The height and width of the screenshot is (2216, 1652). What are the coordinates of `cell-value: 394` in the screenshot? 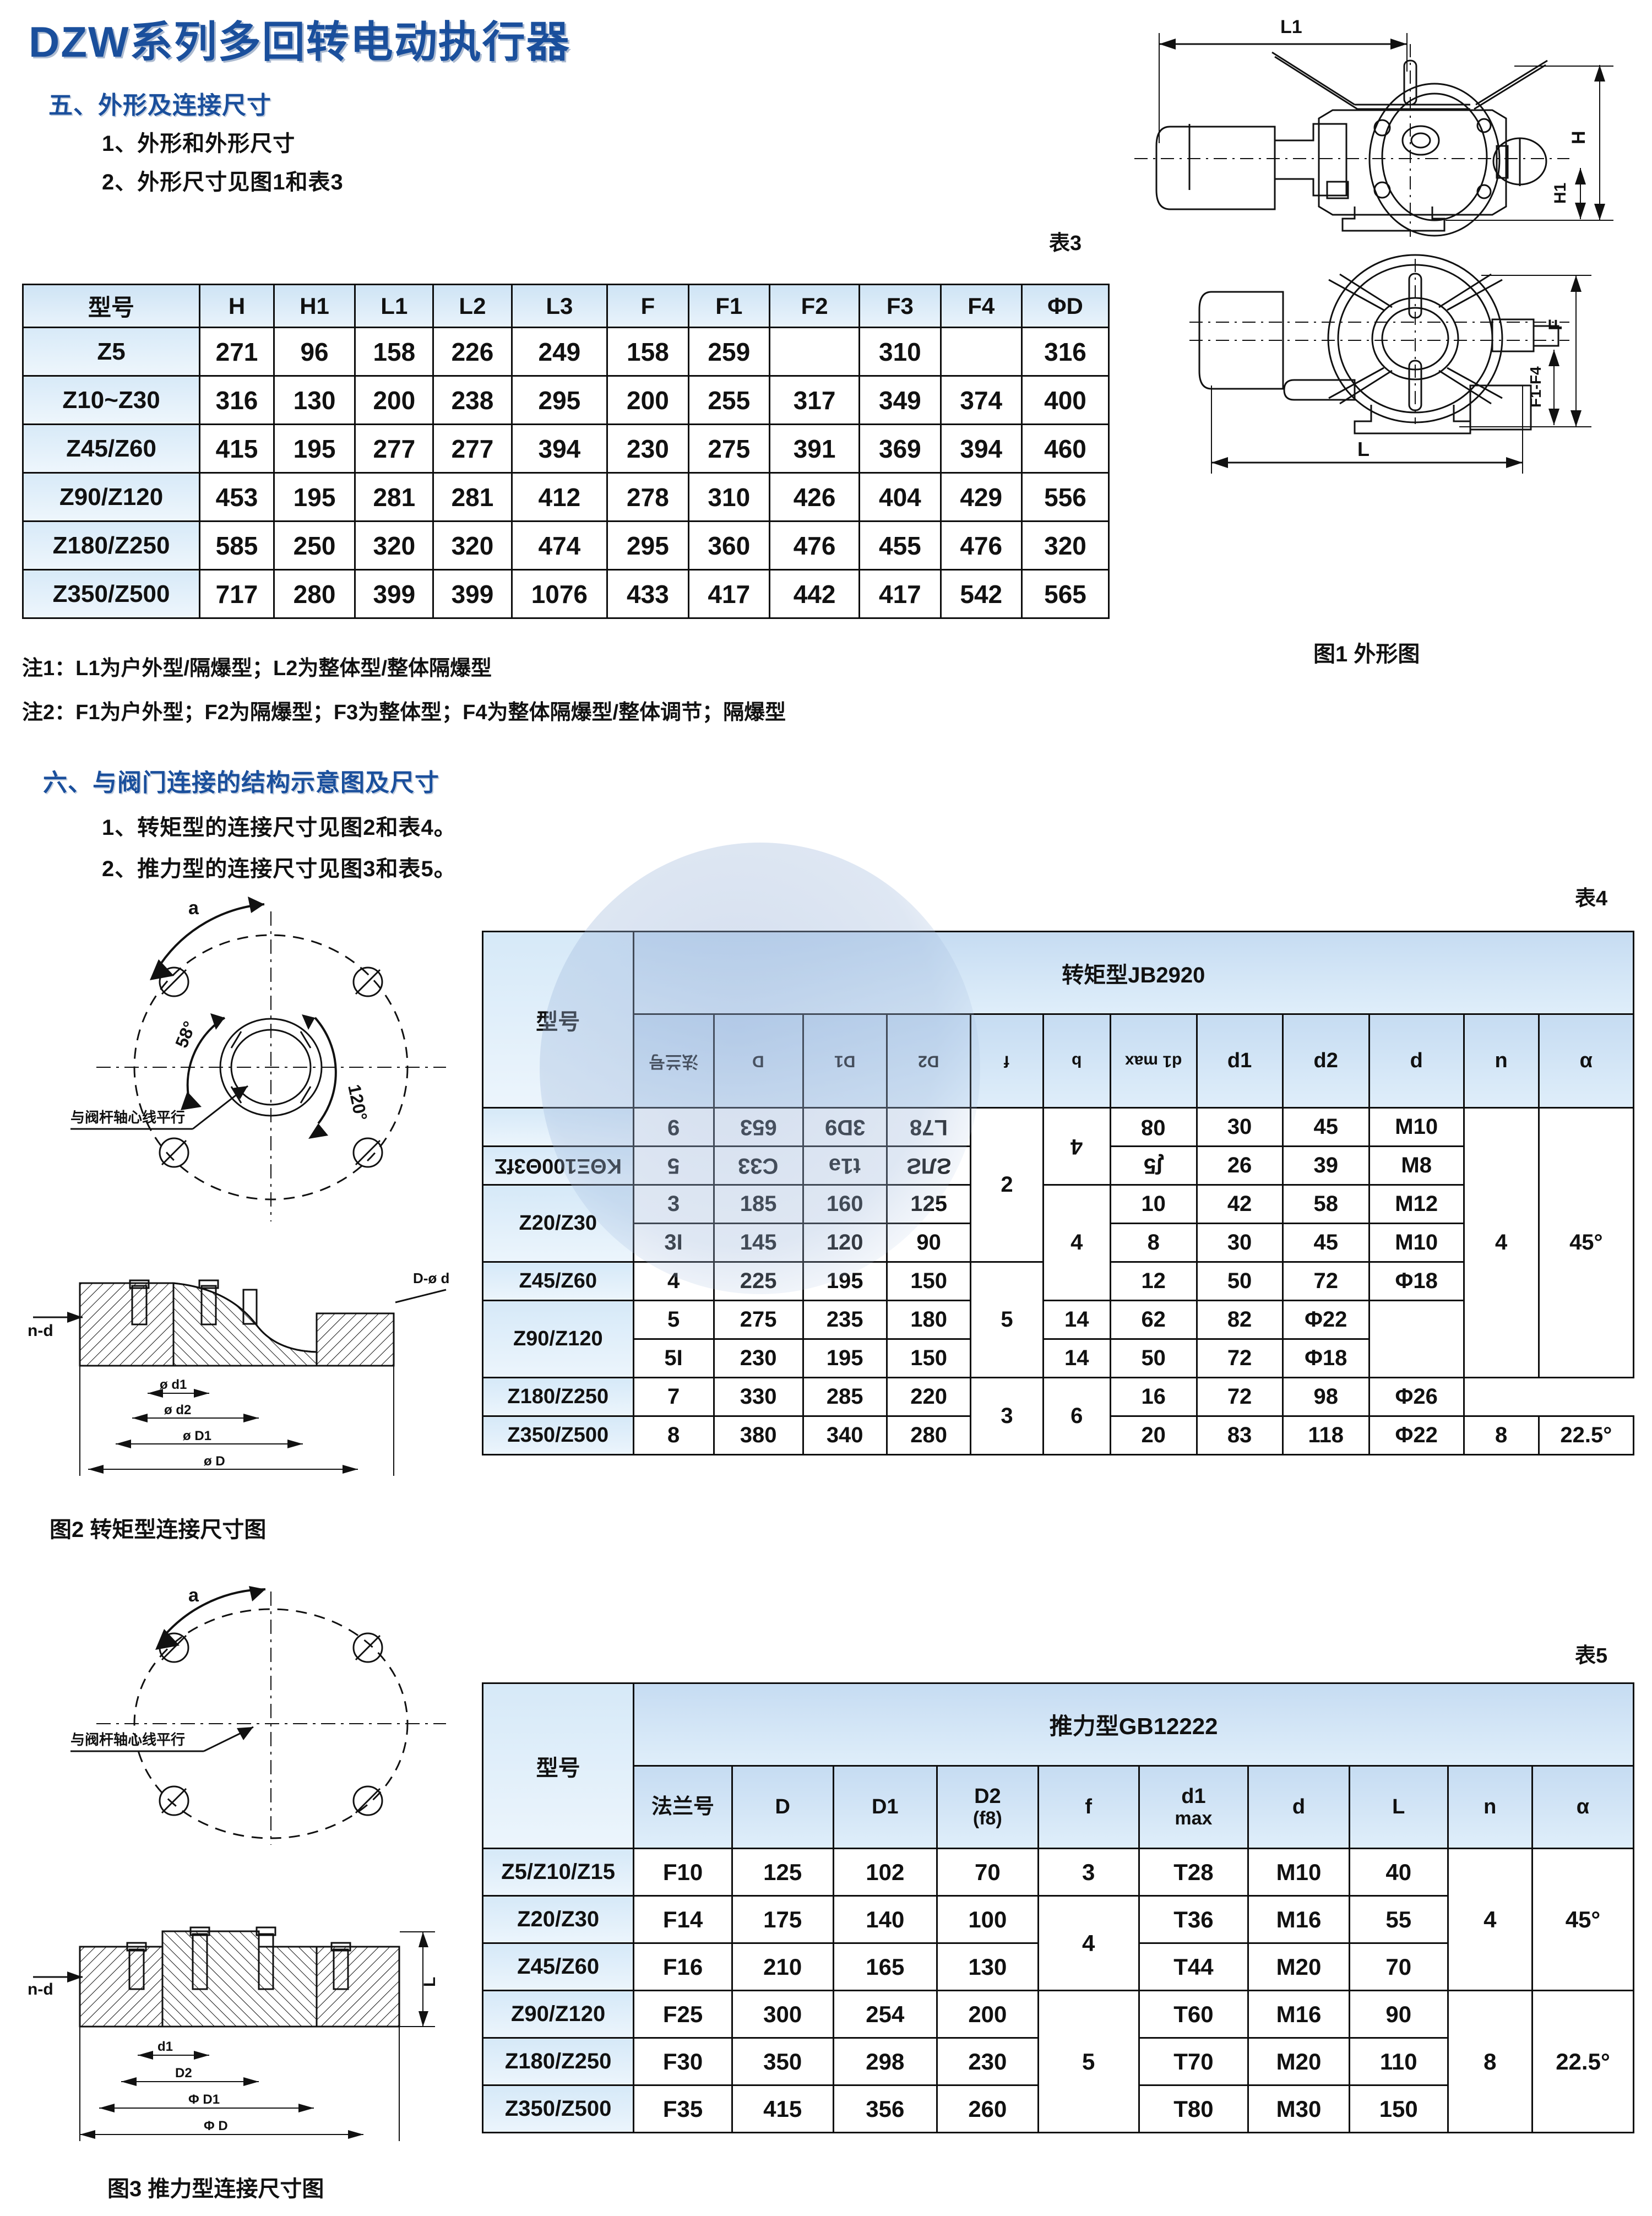 It's located at (981, 449).